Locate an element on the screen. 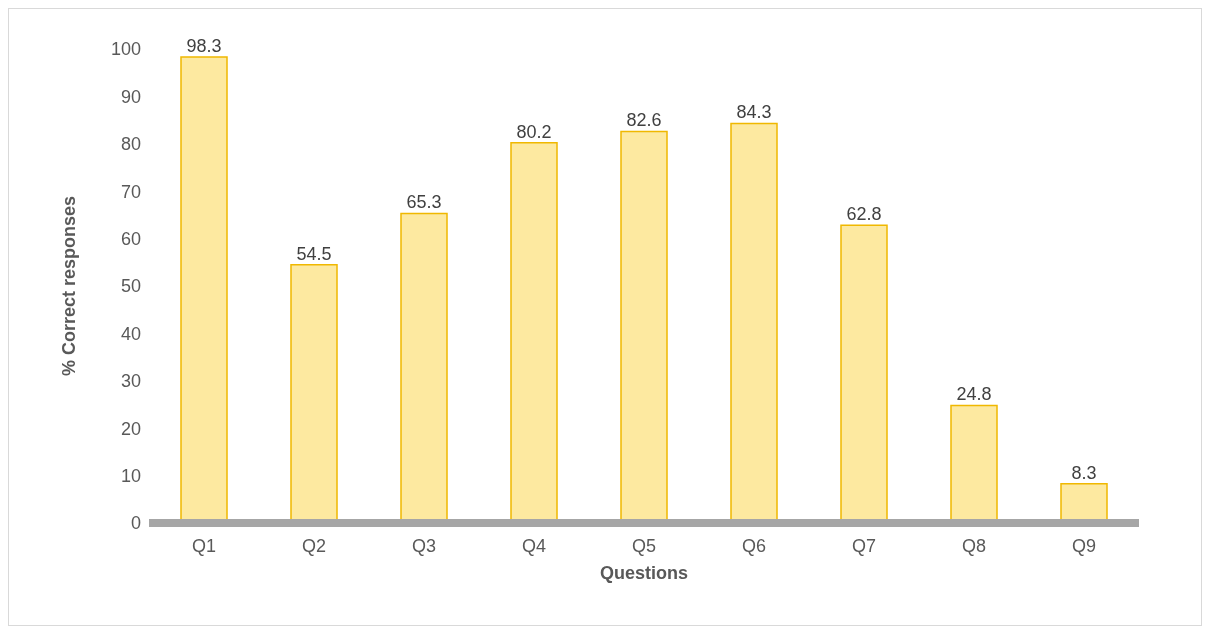 The width and height of the screenshot is (1210, 634). y-tick-label: 40 is located at coordinates (130, 333).